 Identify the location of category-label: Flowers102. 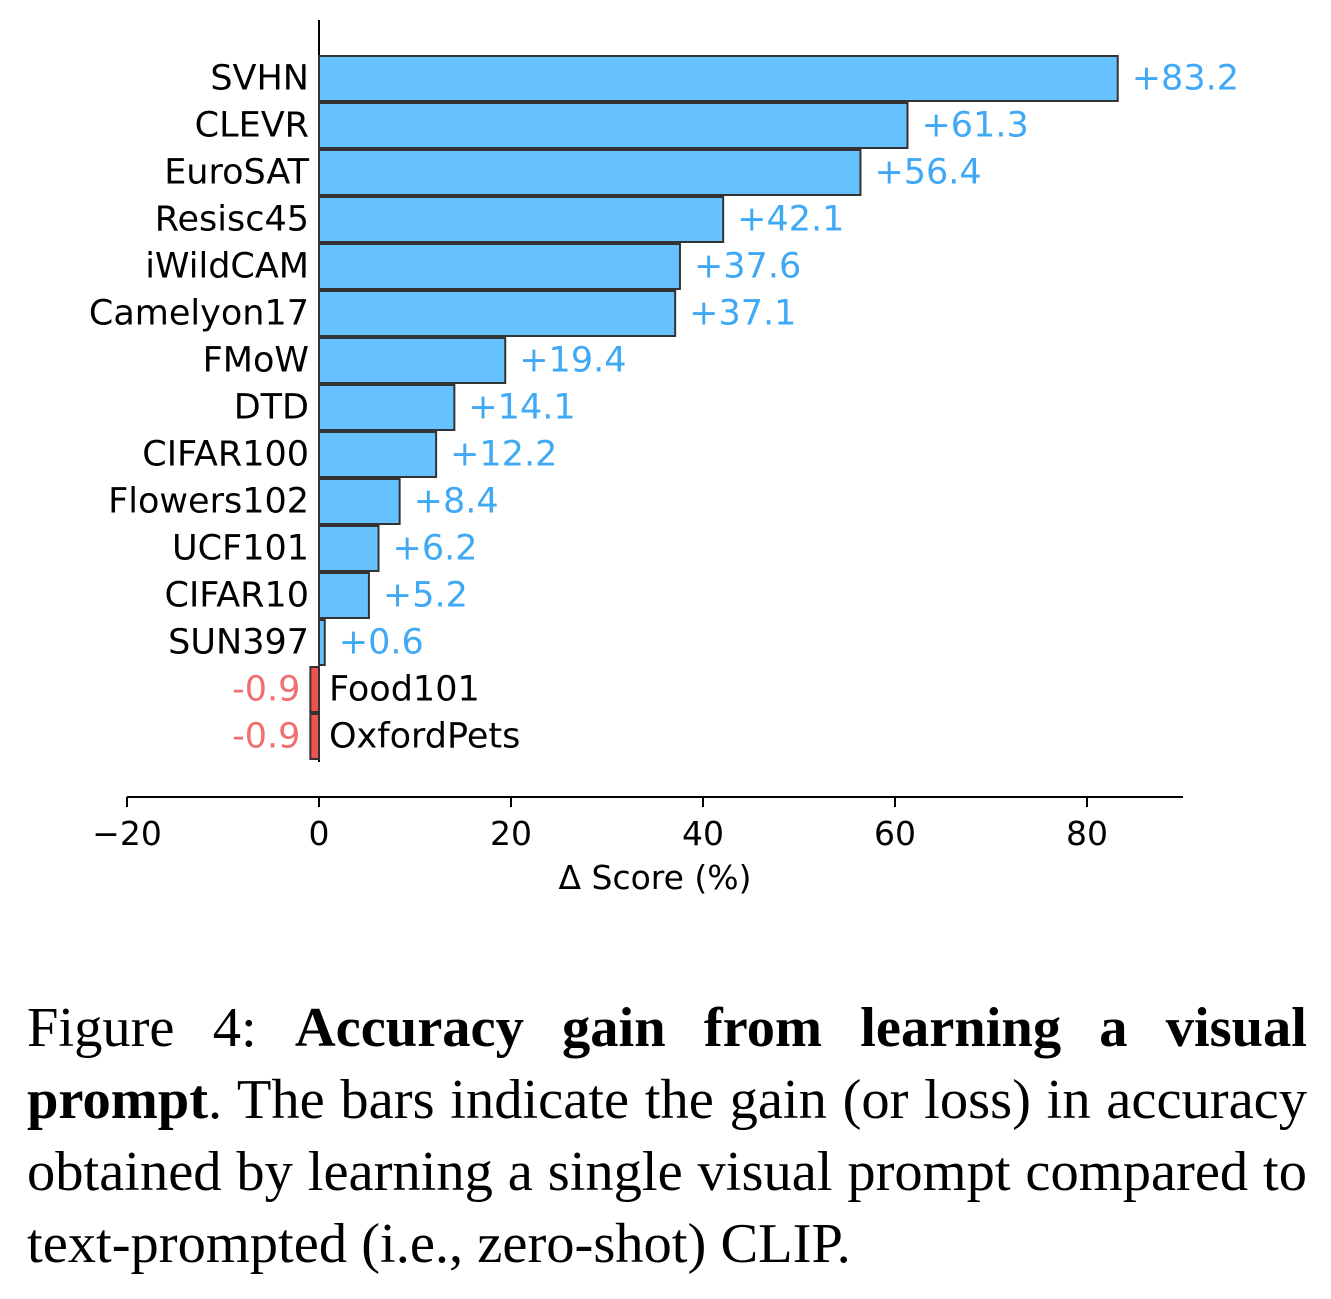
(208, 502).